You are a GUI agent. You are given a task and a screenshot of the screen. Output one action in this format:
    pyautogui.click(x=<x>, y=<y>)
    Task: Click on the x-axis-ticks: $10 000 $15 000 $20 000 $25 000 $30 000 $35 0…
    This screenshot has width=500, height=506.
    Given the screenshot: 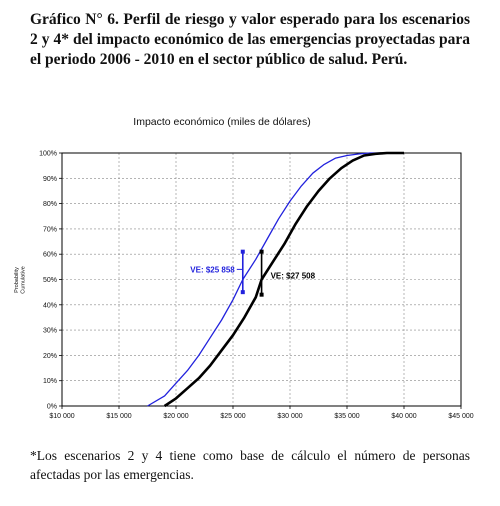 What is the action you would take?
    pyautogui.click(x=261, y=413)
    